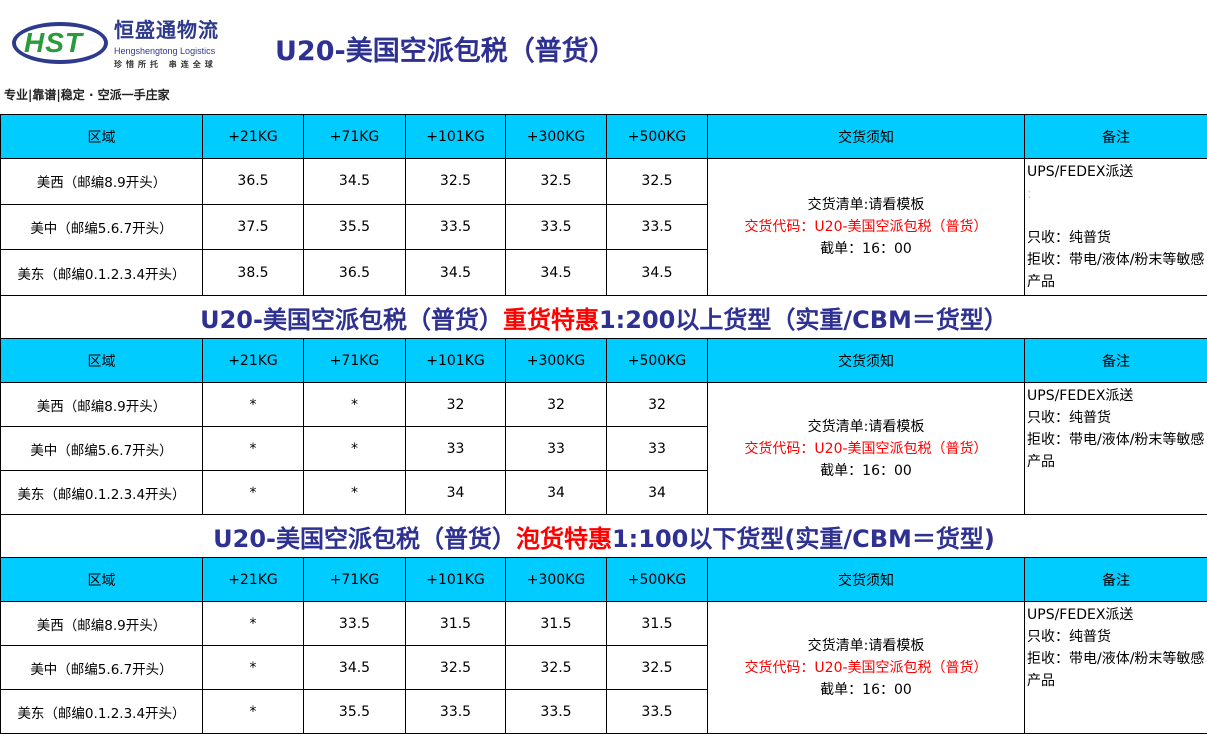 Image resolution: width=1207 pixels, height=734 pixels. Describe the element at coordinates (445, 52) in the screenshot. I see `page-title: U20-美国空派包税（普货）` at that location.